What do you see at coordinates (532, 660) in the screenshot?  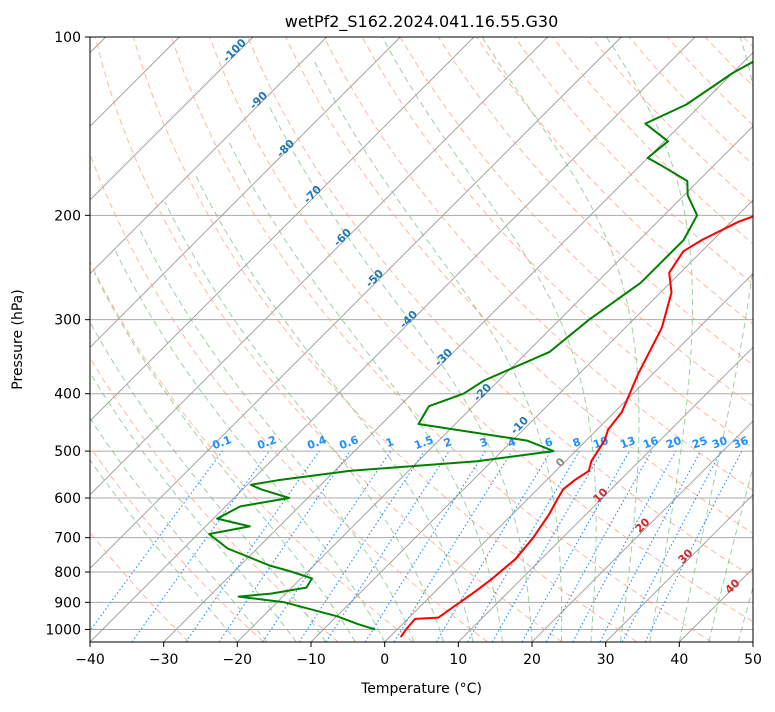 I see `x-tick-label: 20` at bounding box center [532, 660].